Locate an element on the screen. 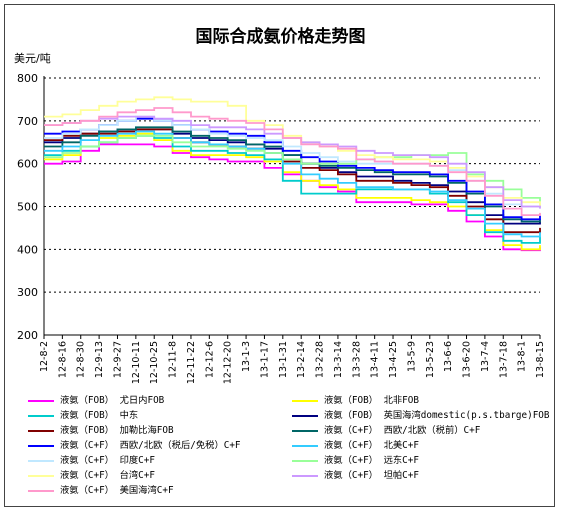 The image size is (561, 513). legend-label: 液氨（FOB） 英国海湾domestic(p.s.tbarge)FOB is located at coordinates (437, 415).